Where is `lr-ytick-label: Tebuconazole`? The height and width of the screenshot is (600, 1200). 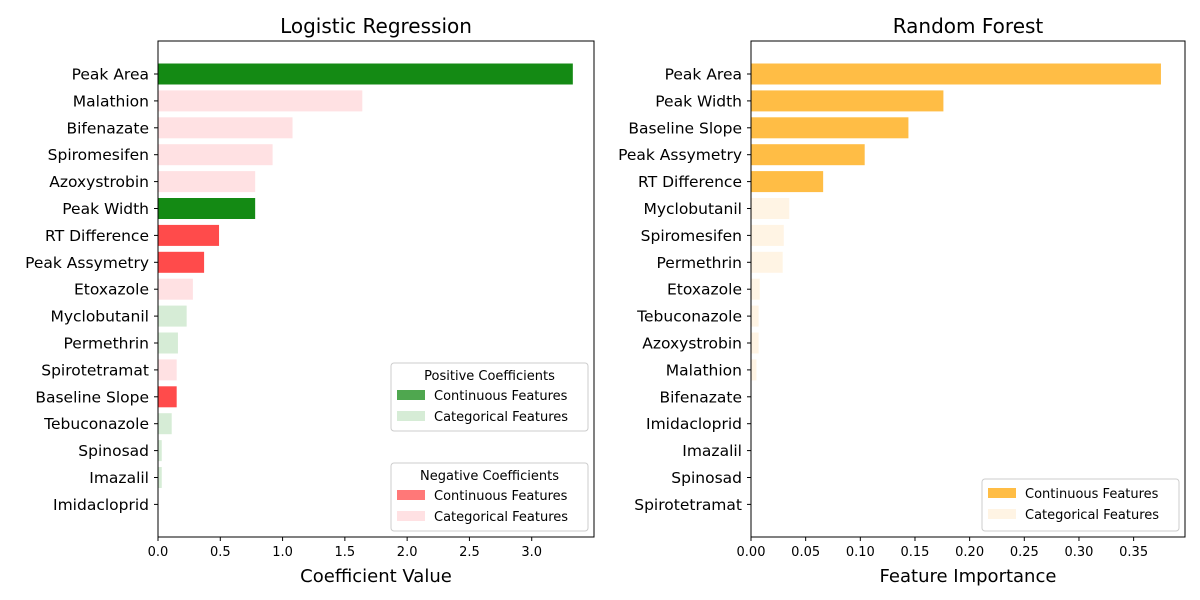
lr-ytick-label: Tebuconazole is located at coordinates (96, 424).